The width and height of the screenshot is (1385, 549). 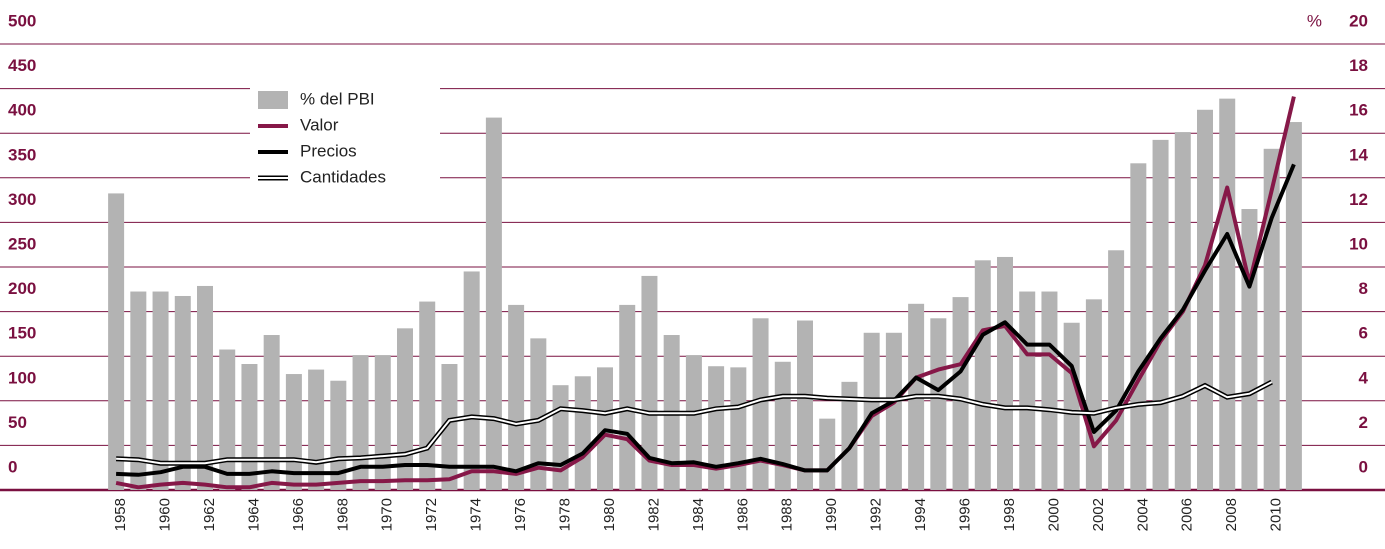 I want to click on legend-label: Precios, so click(x=328, y=150).